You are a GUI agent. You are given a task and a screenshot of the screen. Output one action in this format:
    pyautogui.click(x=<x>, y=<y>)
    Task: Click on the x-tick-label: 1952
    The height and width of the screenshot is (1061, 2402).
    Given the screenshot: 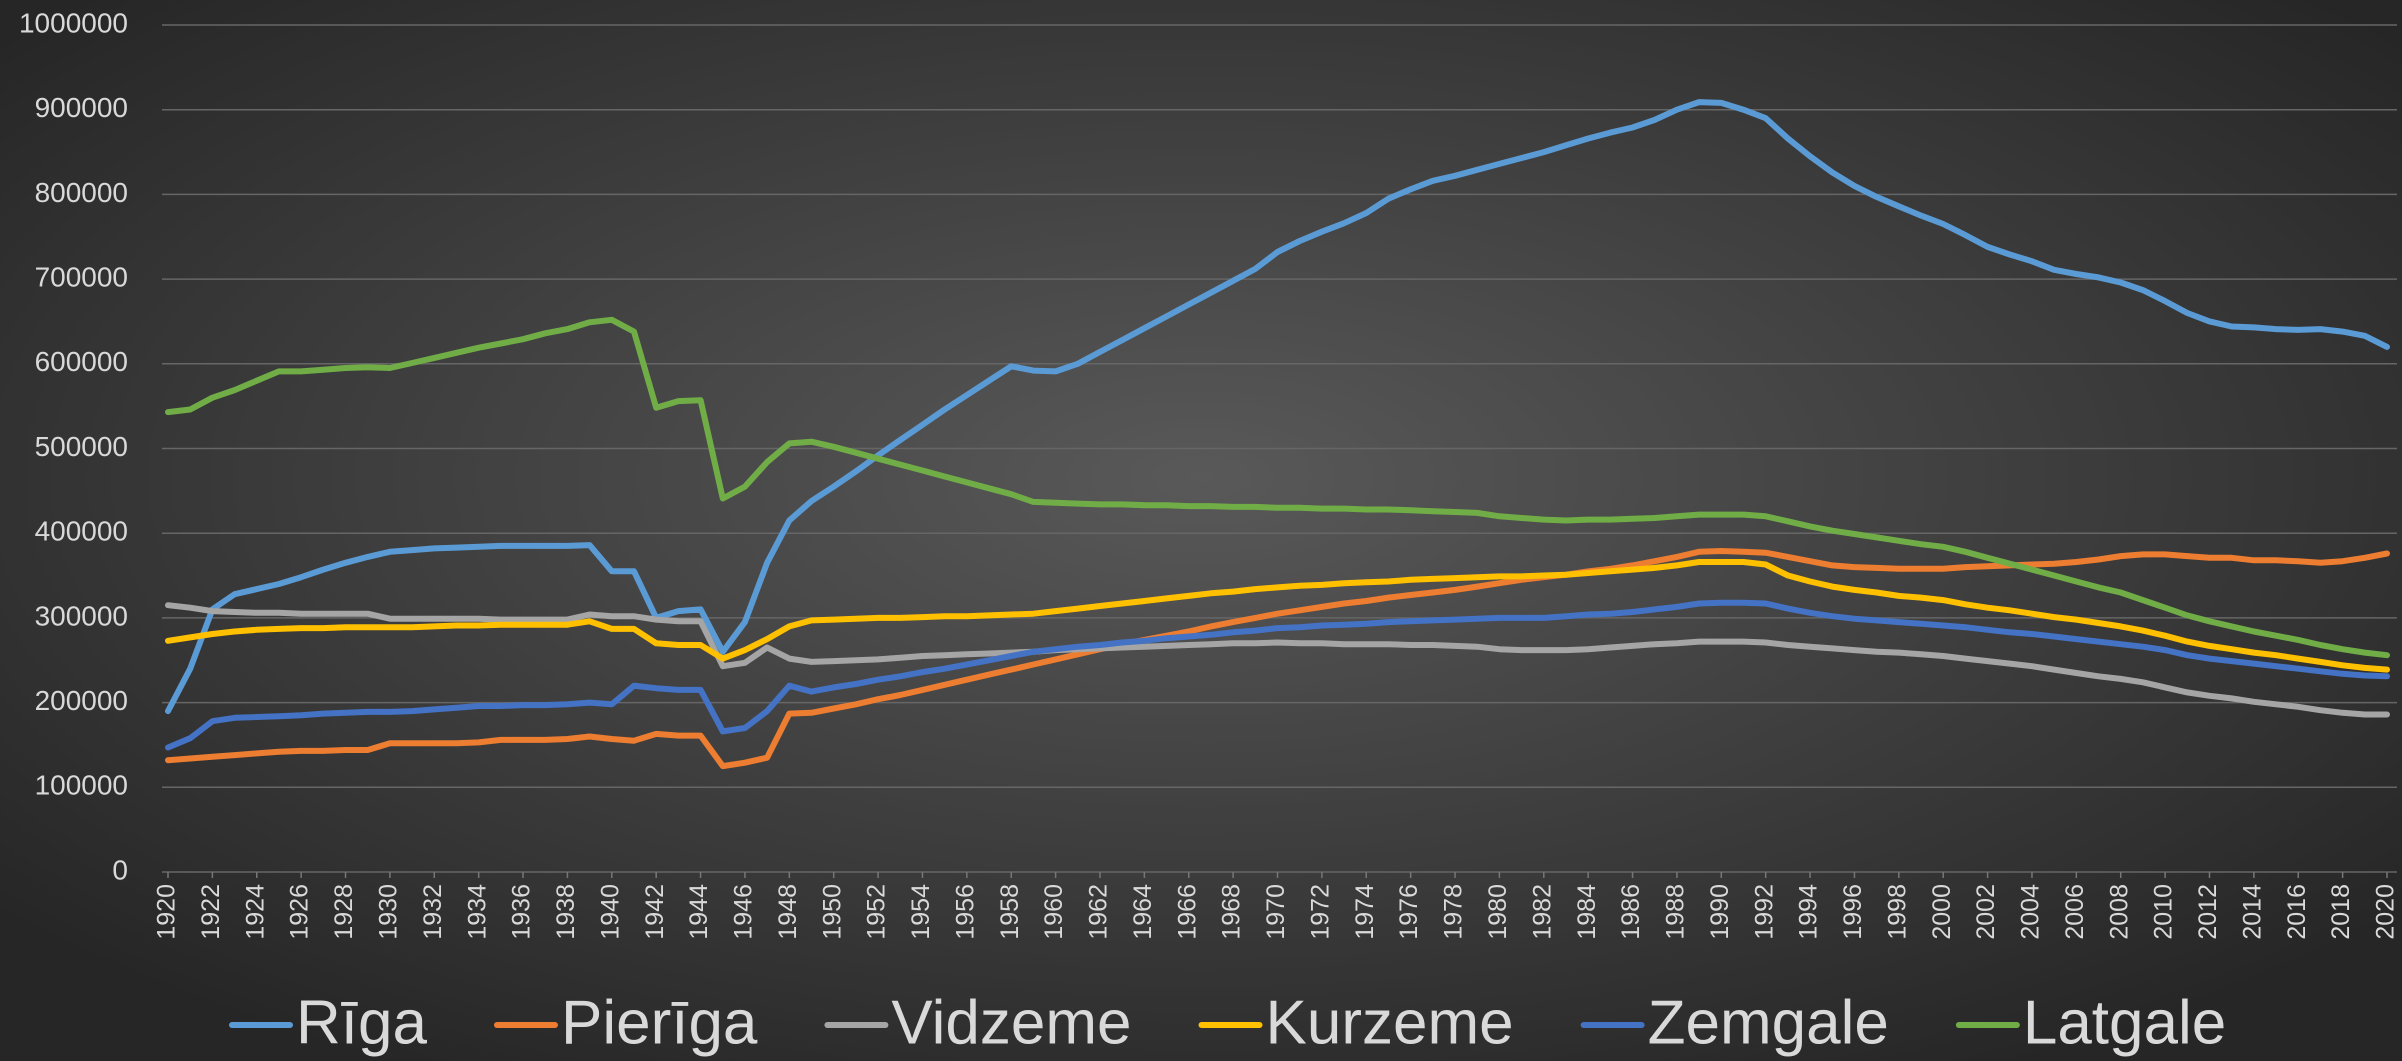 What is the action you would take?
    pyautogui.click(x=877, y=912)
    